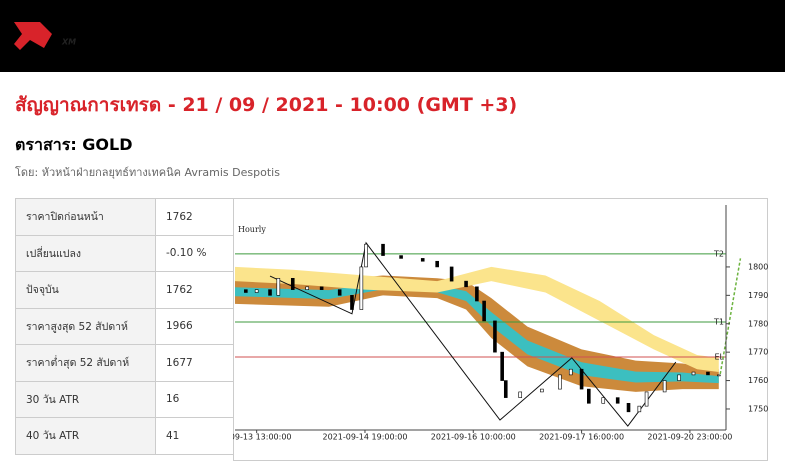 The height and width of the screenshot is (474, 785). What do you see at coordinates (473, 437) in the screenshot?
I see `x-tick-label: 2021-09-16 10:00:00` at bounding box center [473, 437].